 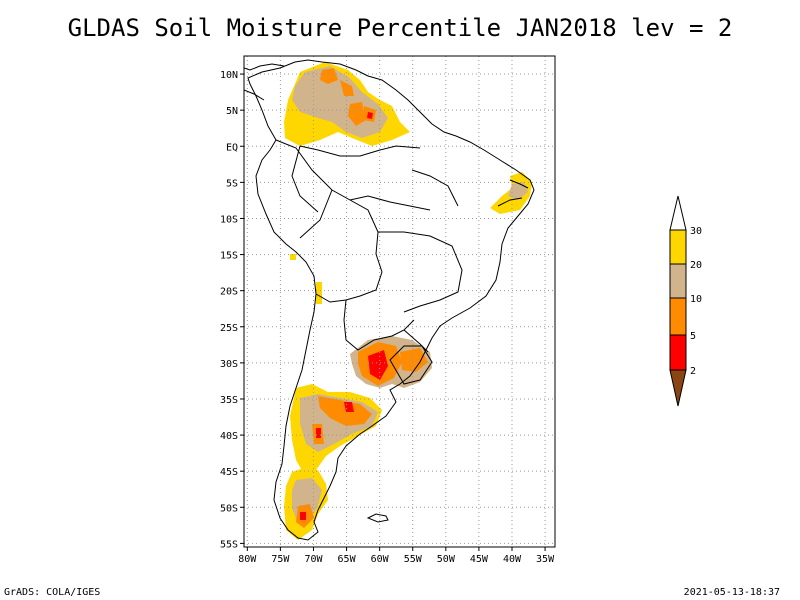 I want to click on colorbar: 30 20 10 5 2, so click(x=685, y=301).